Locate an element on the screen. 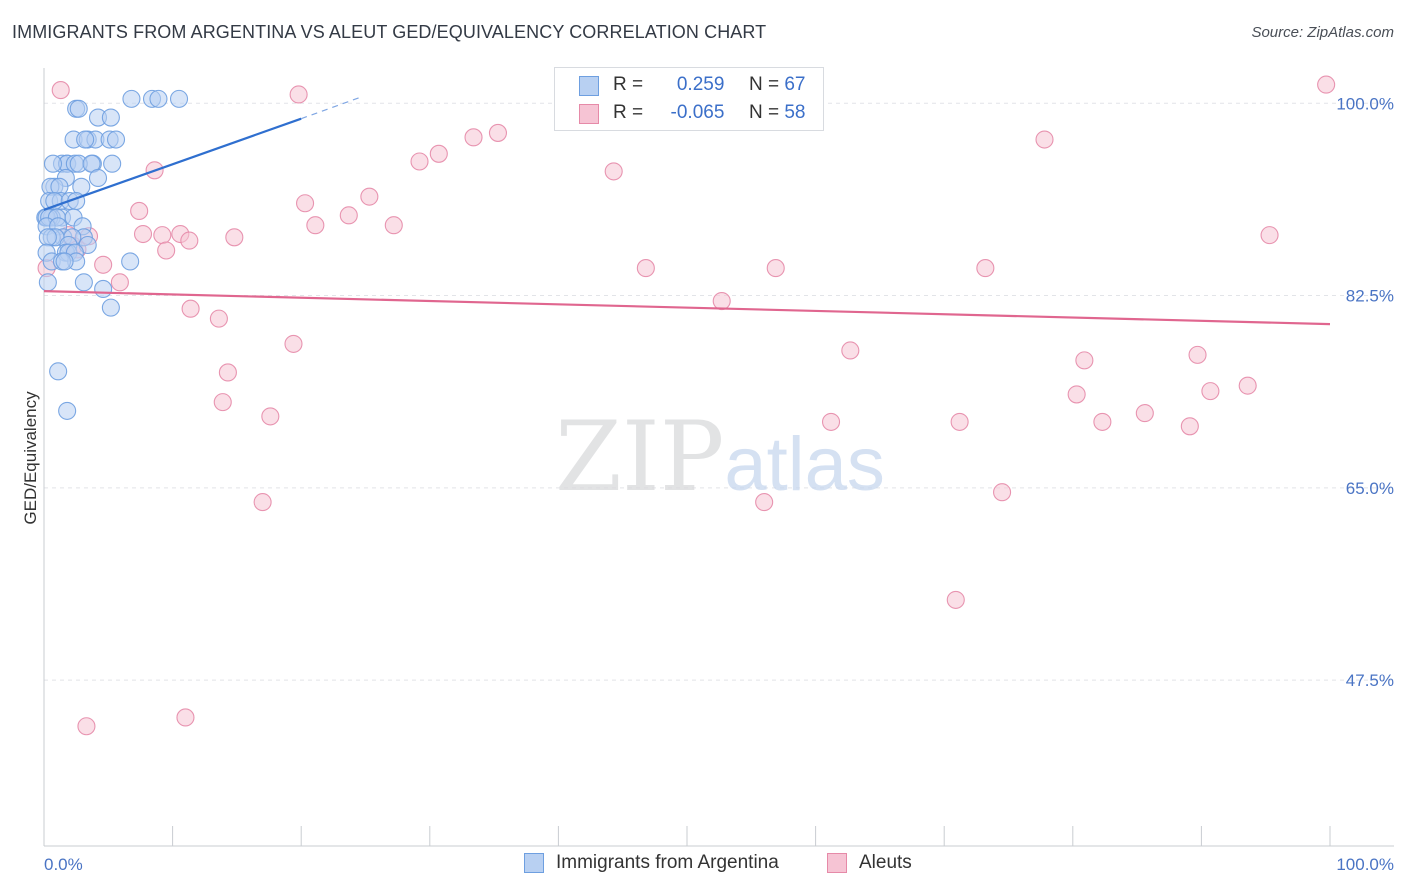  series-label-argentina: Immigrants from Argentina is located at coordinates (667, 862).